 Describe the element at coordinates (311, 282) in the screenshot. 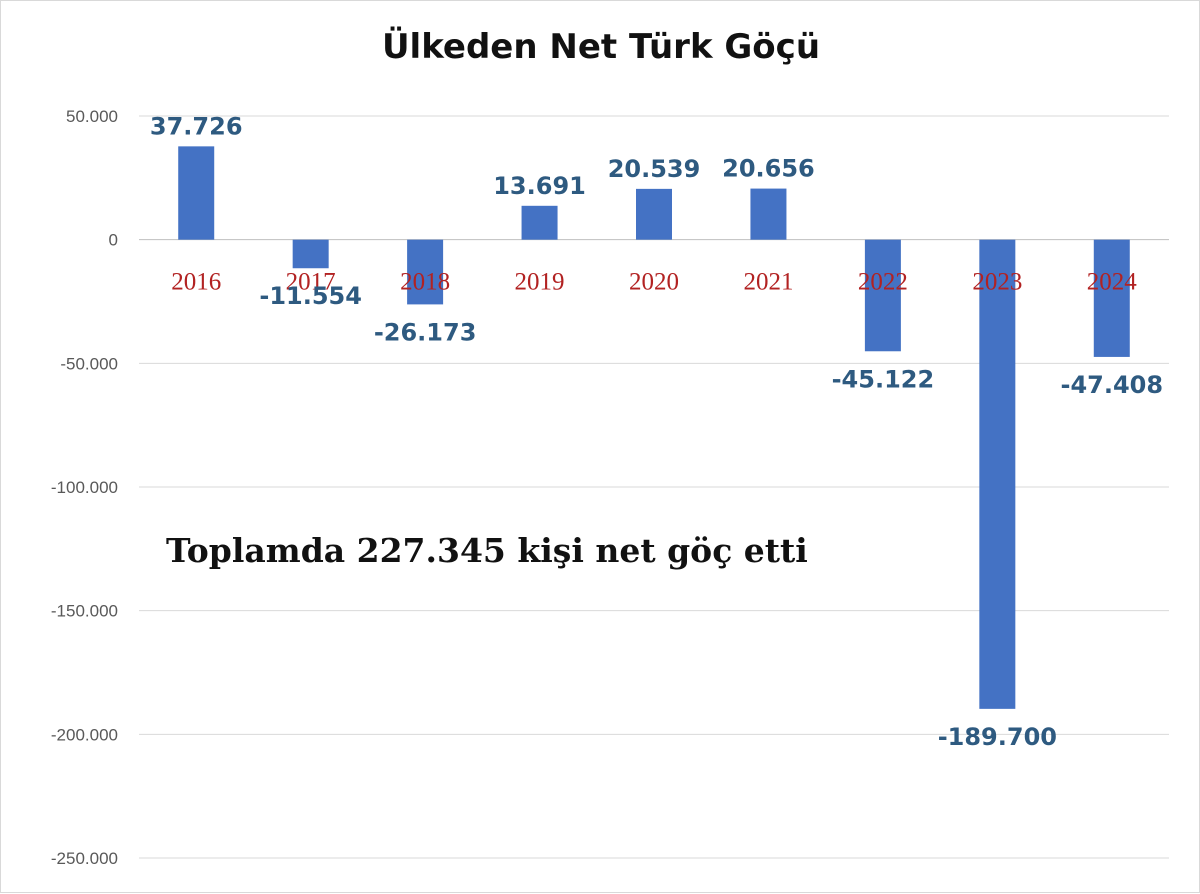

I see `x-tick-label: 2017` at that location.